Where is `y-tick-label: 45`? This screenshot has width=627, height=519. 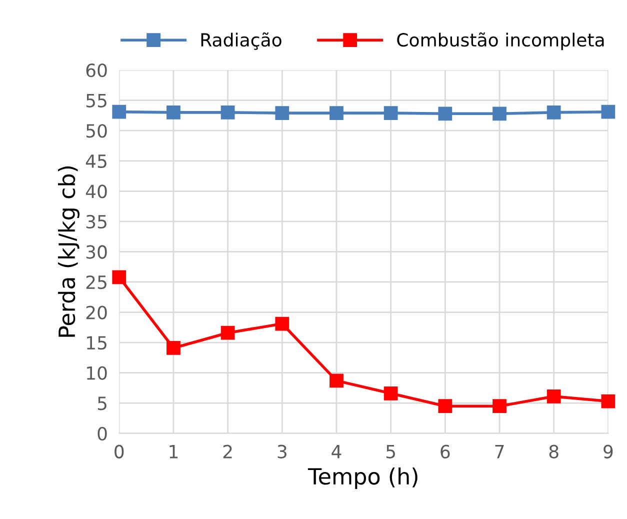 y-tick-label: 45 is located at coordinates (96, 161).